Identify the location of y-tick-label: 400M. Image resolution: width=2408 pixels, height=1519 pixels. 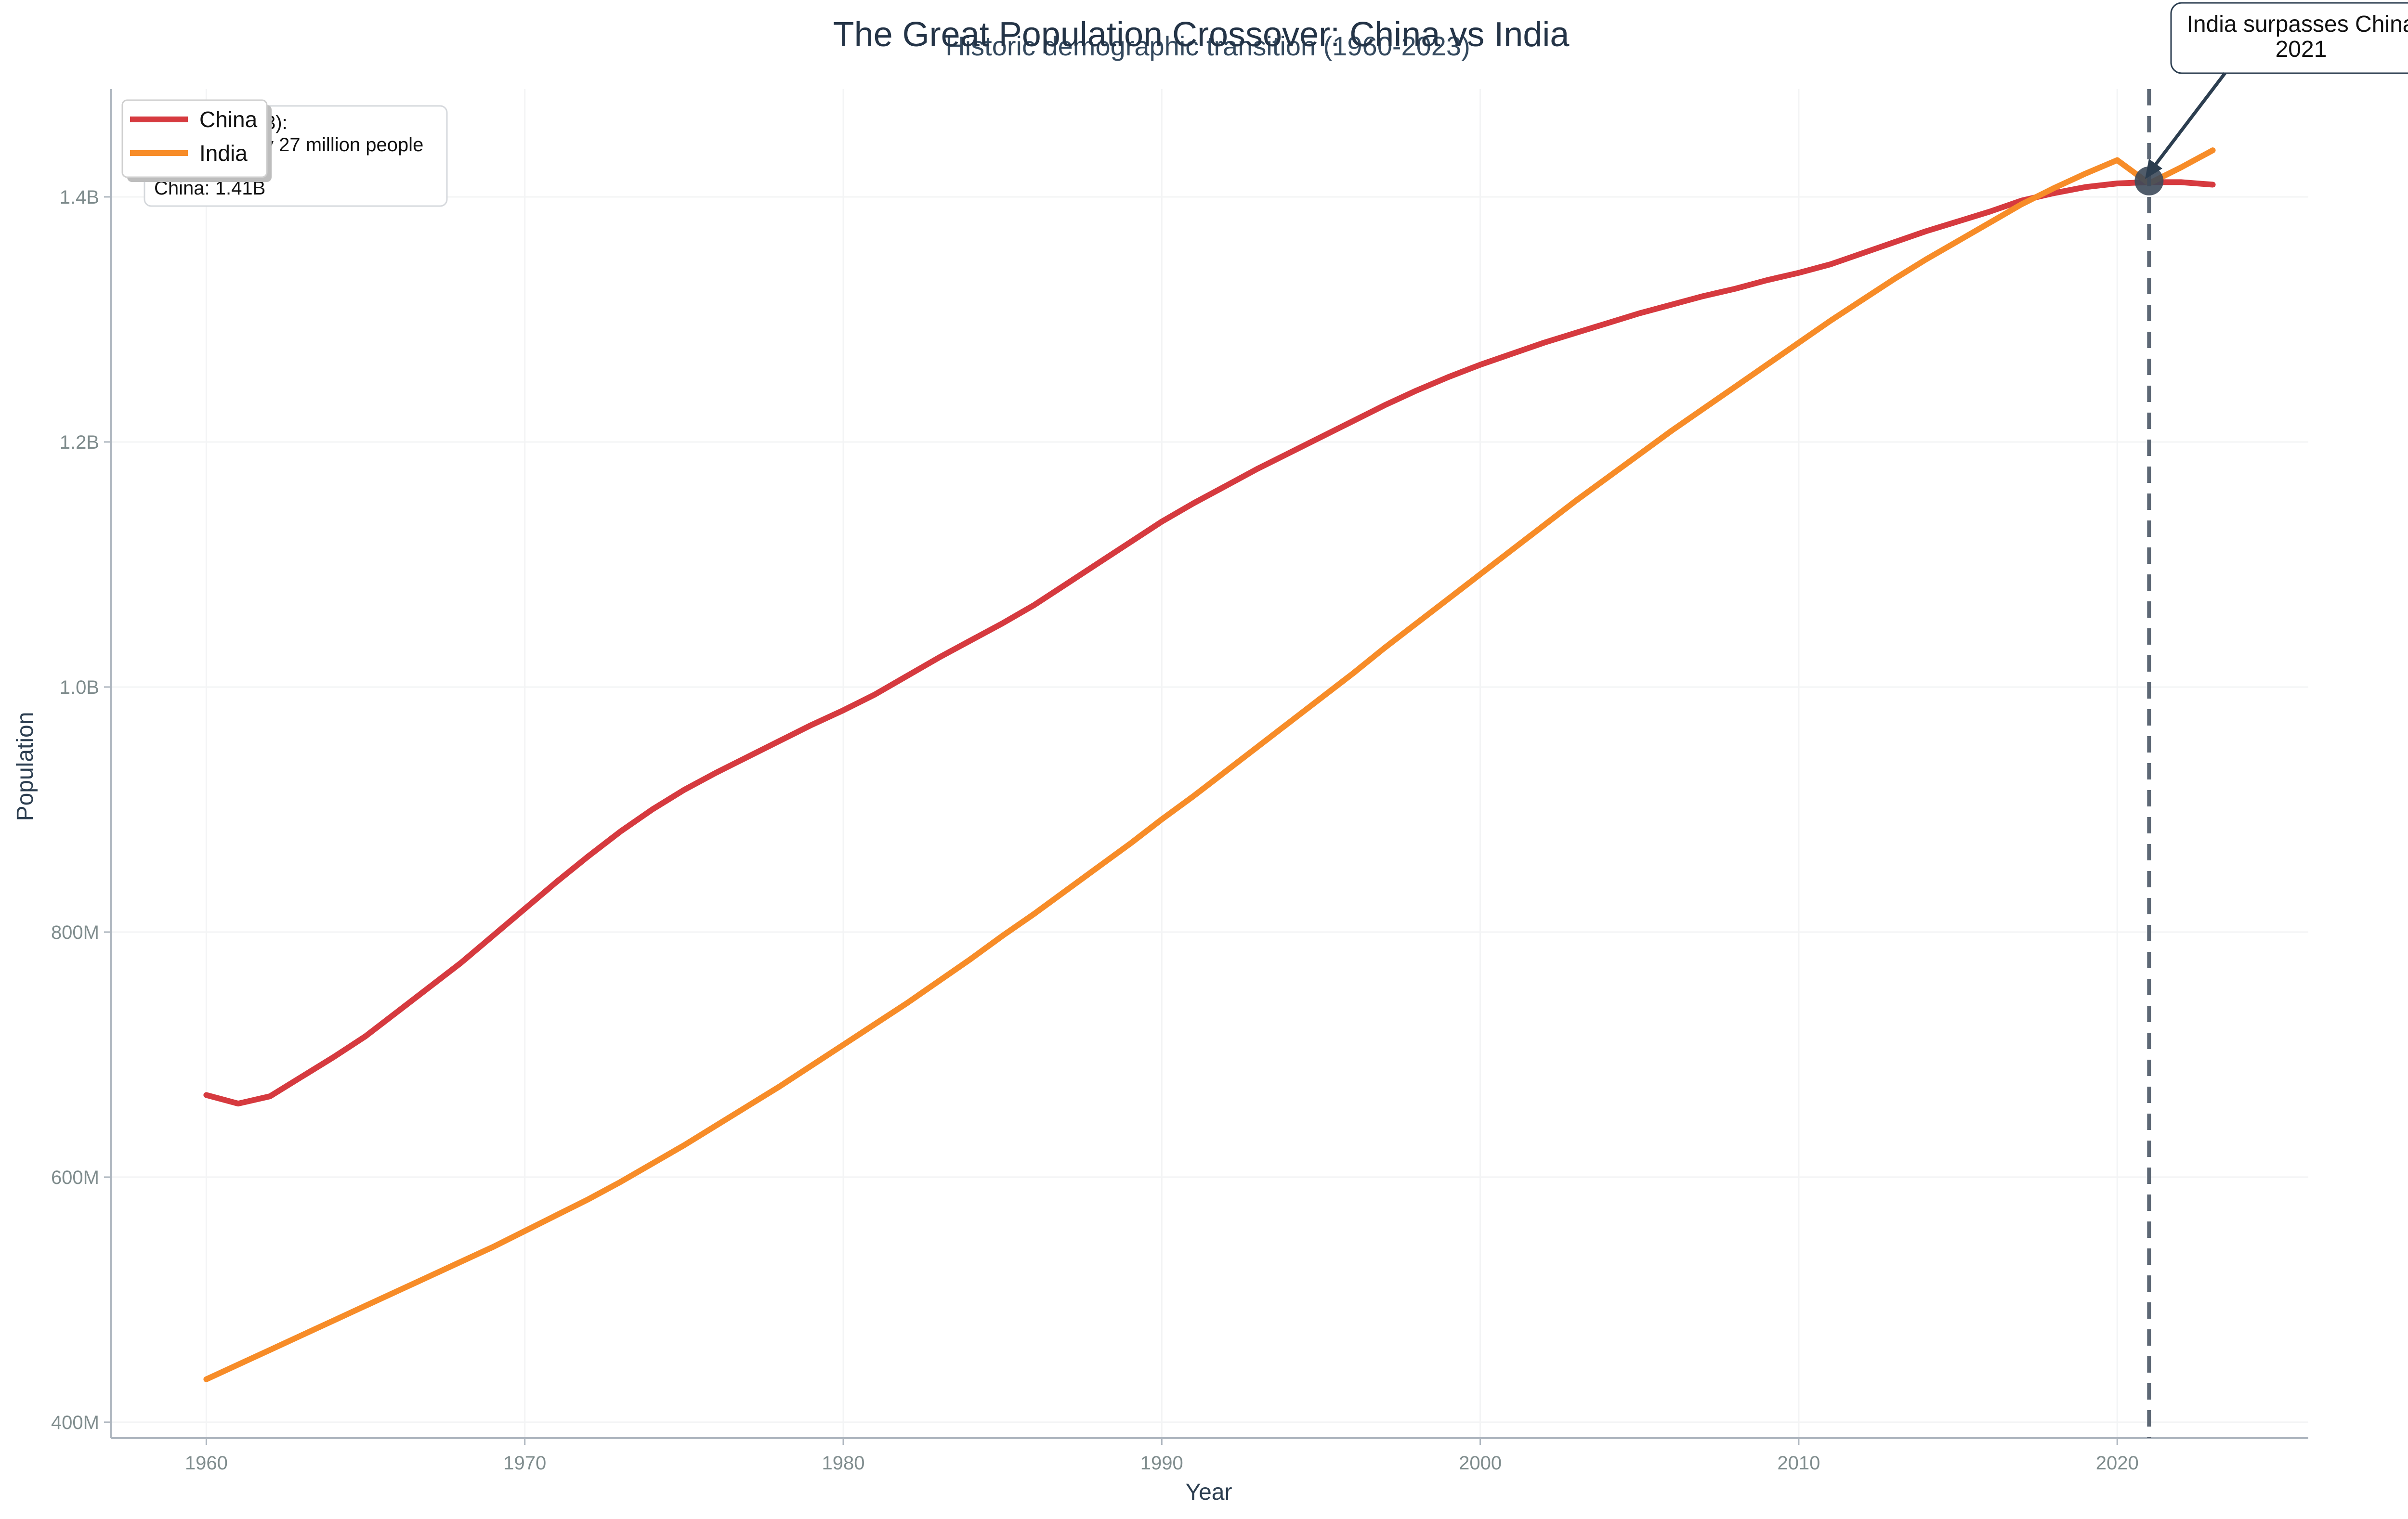
(75, 1423).